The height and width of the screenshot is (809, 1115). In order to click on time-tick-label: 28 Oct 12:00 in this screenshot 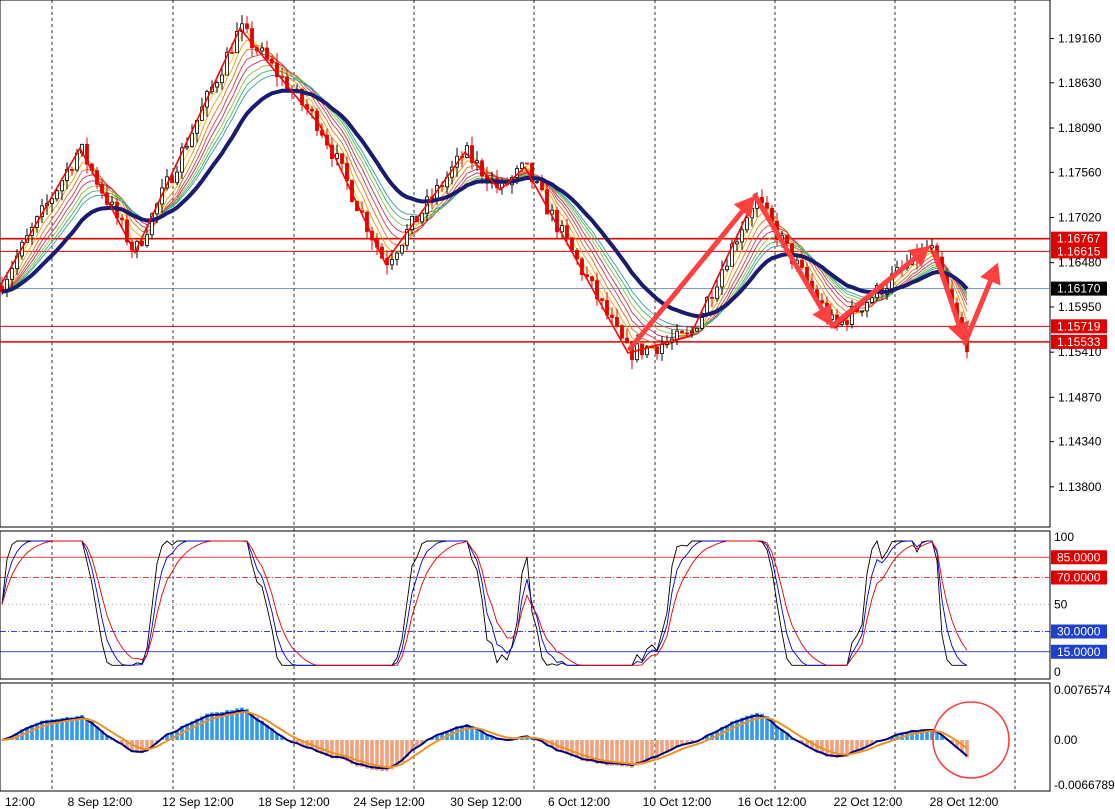, I will do `click(964, 802)`.